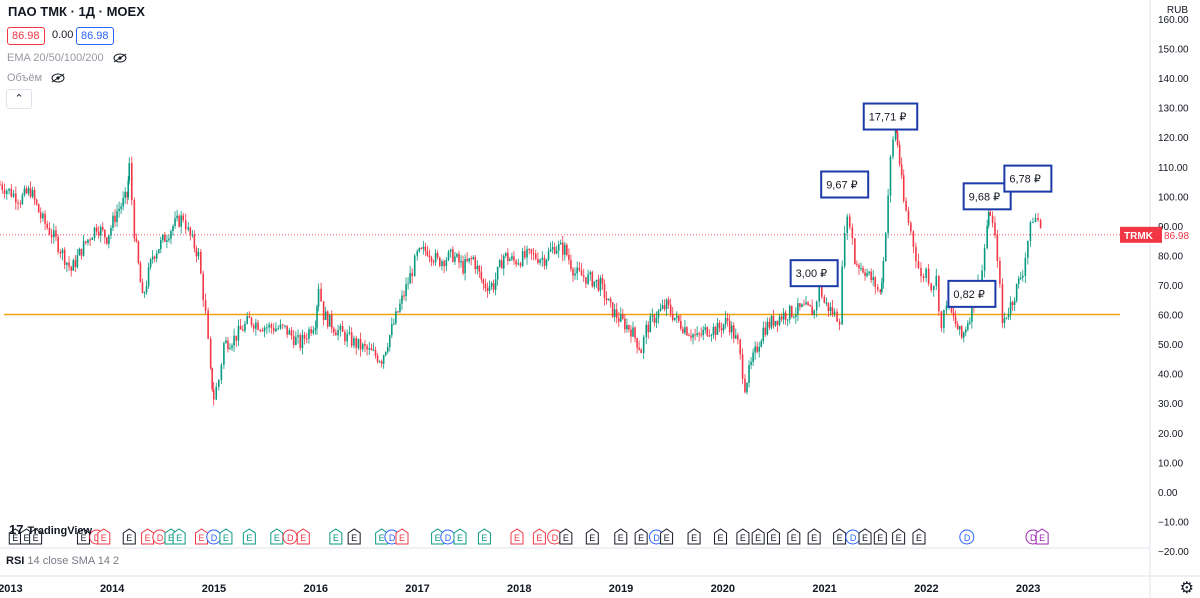 This screenshot has height=598, width=1200. I want to click on price-tag-symbol: TRMK, so click(1139, 236).